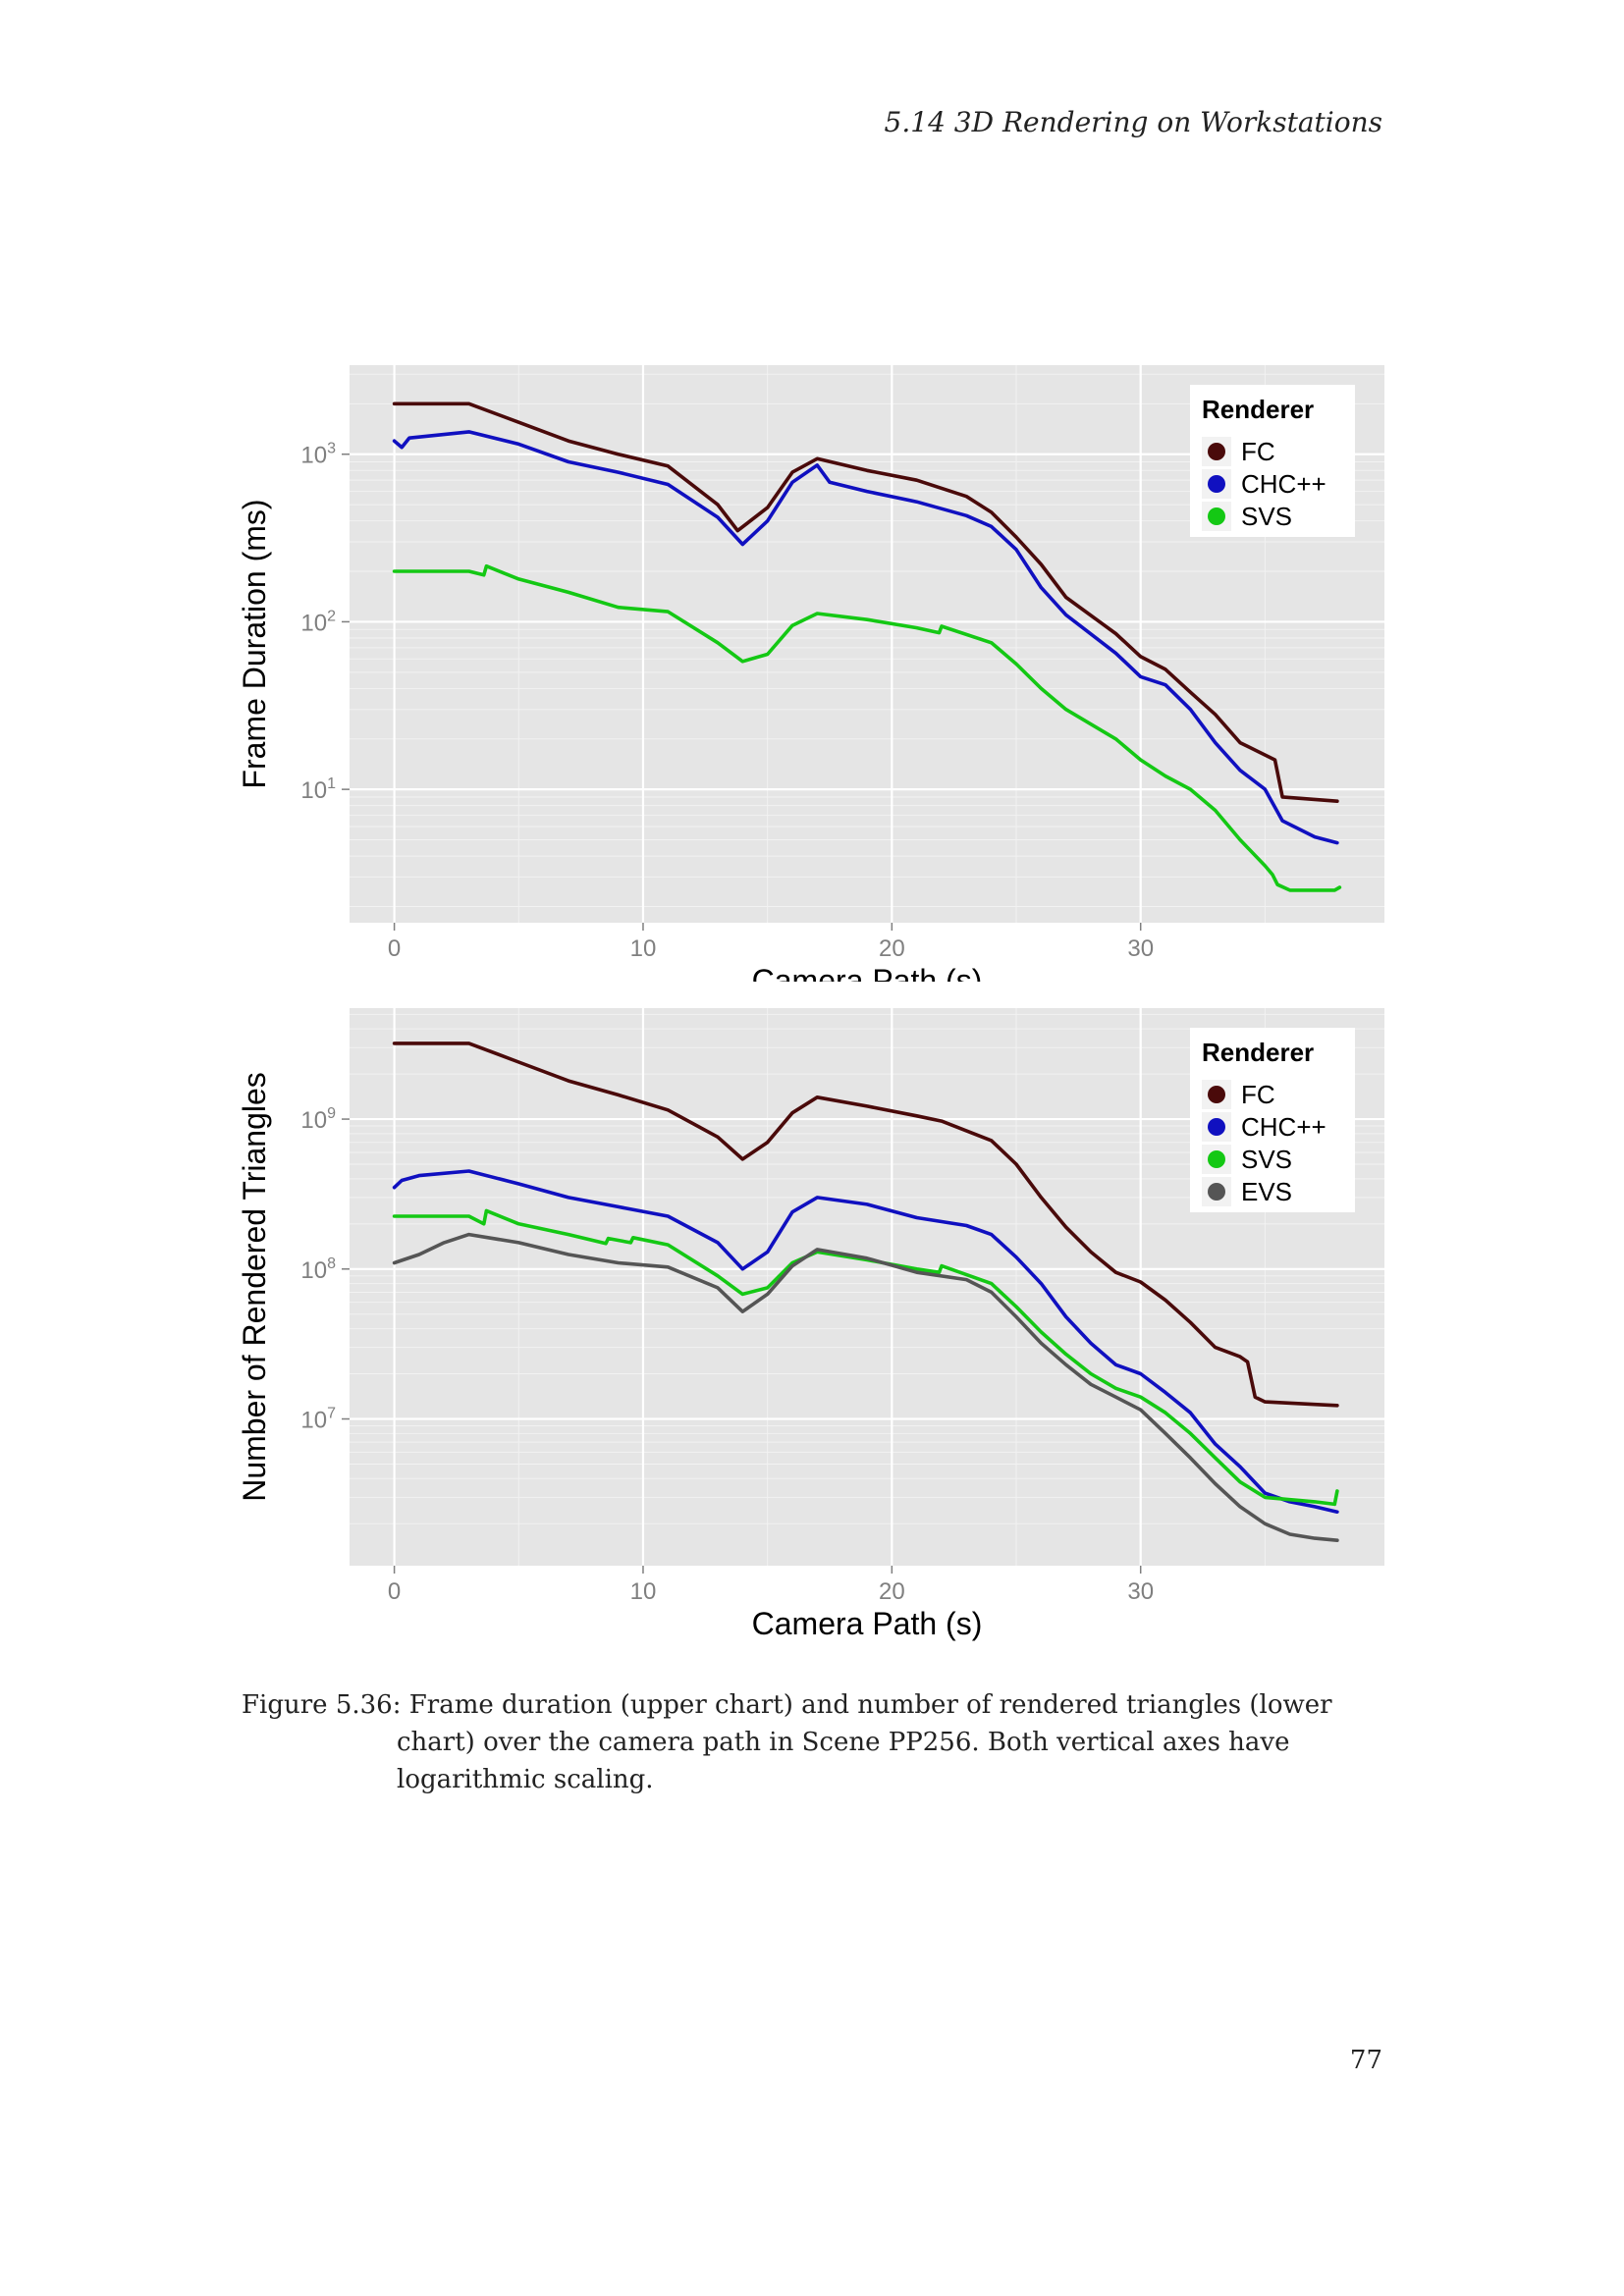 The width and height of the screenshot is (1624, 2296). I want to click on y-tick-label: 10², so click(318, 622).